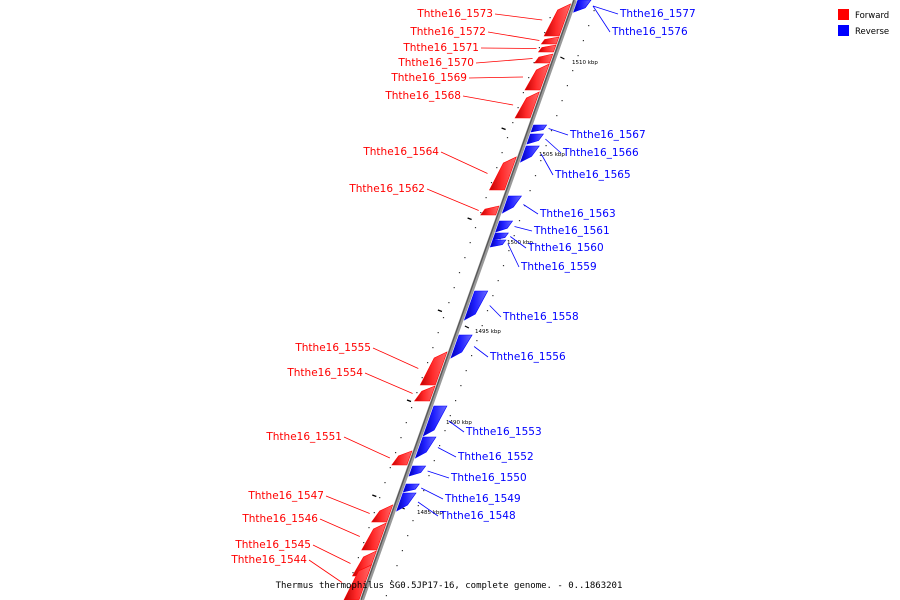 This screenshot has height=600, width=900. What do you see at coordinates (332, 348) in the screenshot?
I see `gene-label: Ththe16_1555` at bounding box center [332, 348].